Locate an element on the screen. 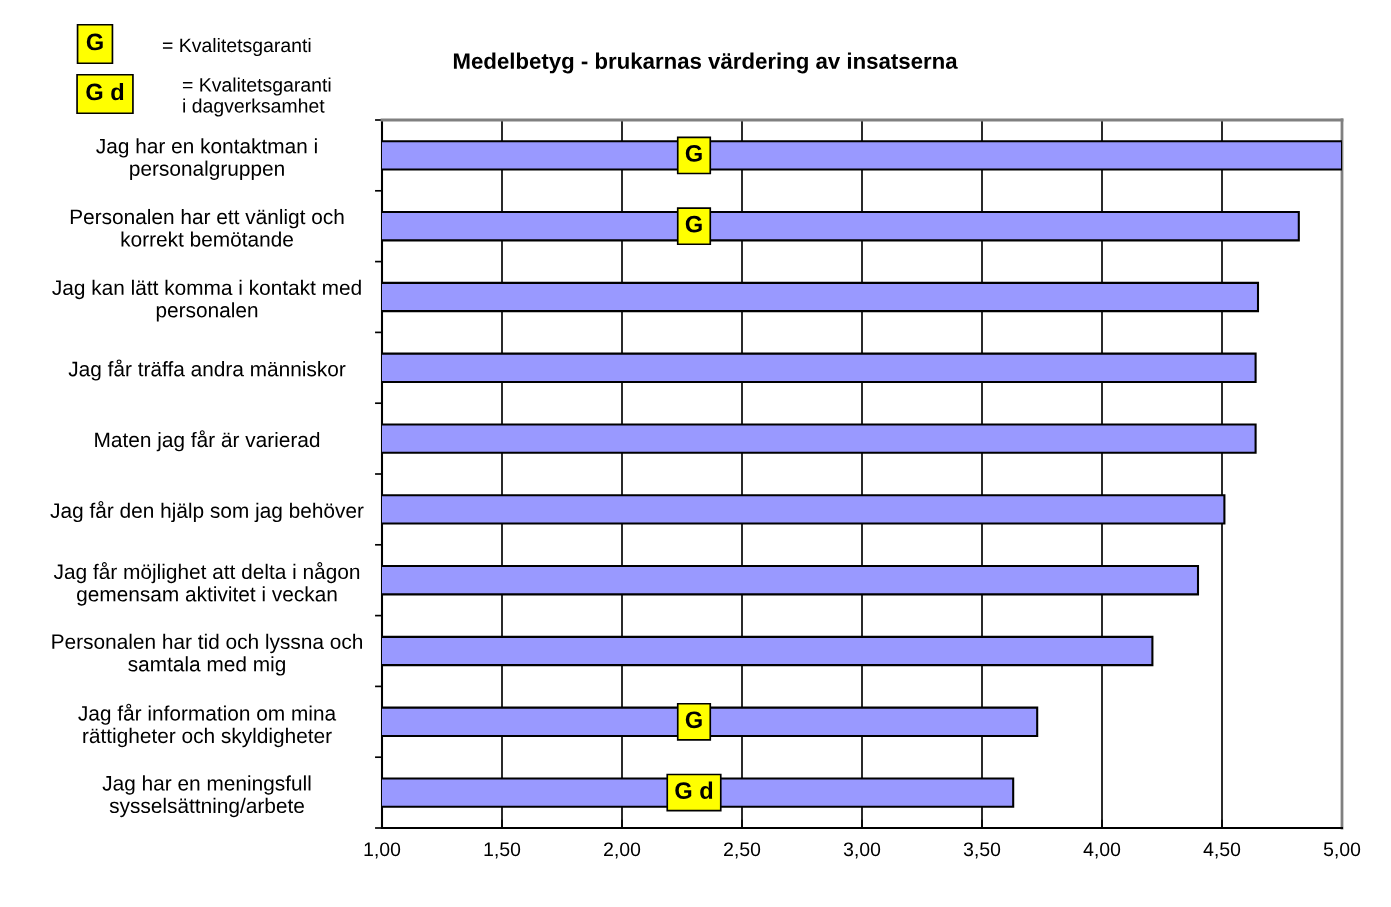 This screenshot has width=1391, height=907. y-tick-label: Personalen har ett vänligt och korrekt bemötande is located at coordinates (207, 227).